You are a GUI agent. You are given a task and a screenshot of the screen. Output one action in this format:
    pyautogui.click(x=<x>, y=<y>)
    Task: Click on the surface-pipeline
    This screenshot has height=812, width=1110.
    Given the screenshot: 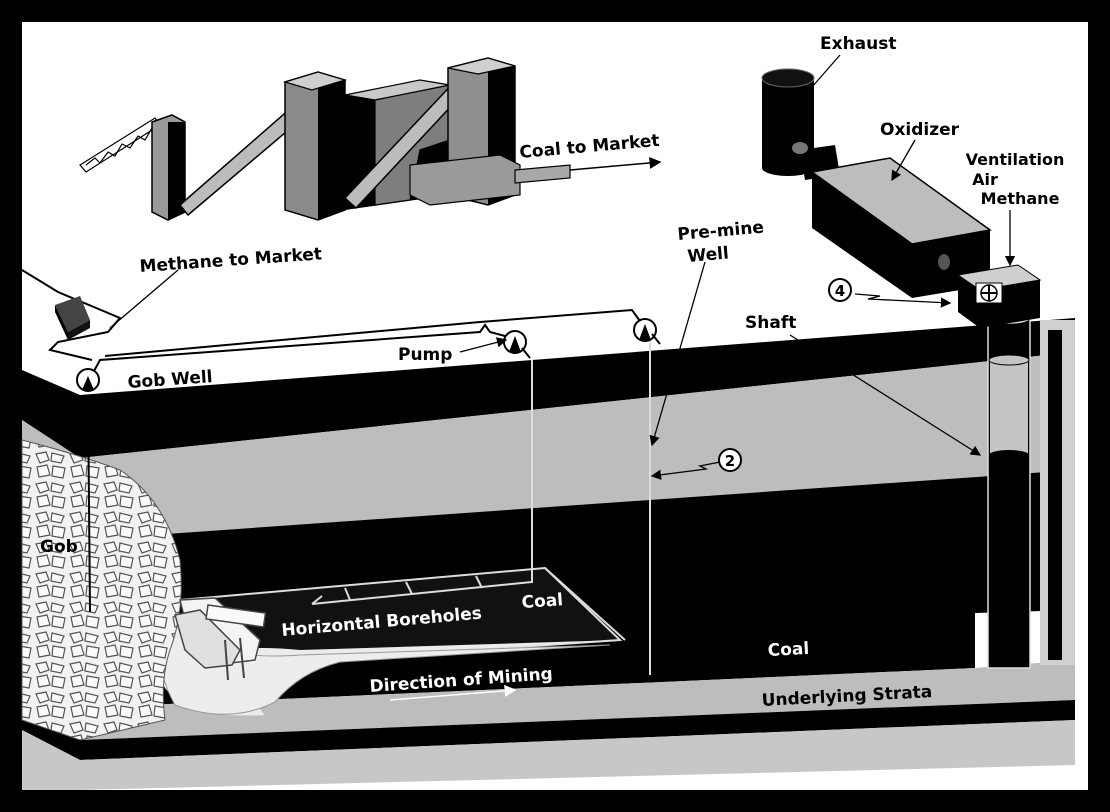 What is the action you would take?
    pyautogui.click(x=304, y=353)
    